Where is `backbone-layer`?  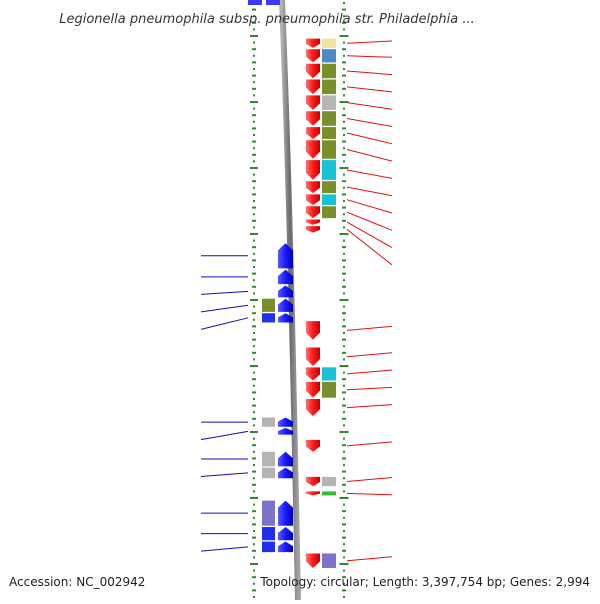 backbone-layer is located at coordinates (290, 300).